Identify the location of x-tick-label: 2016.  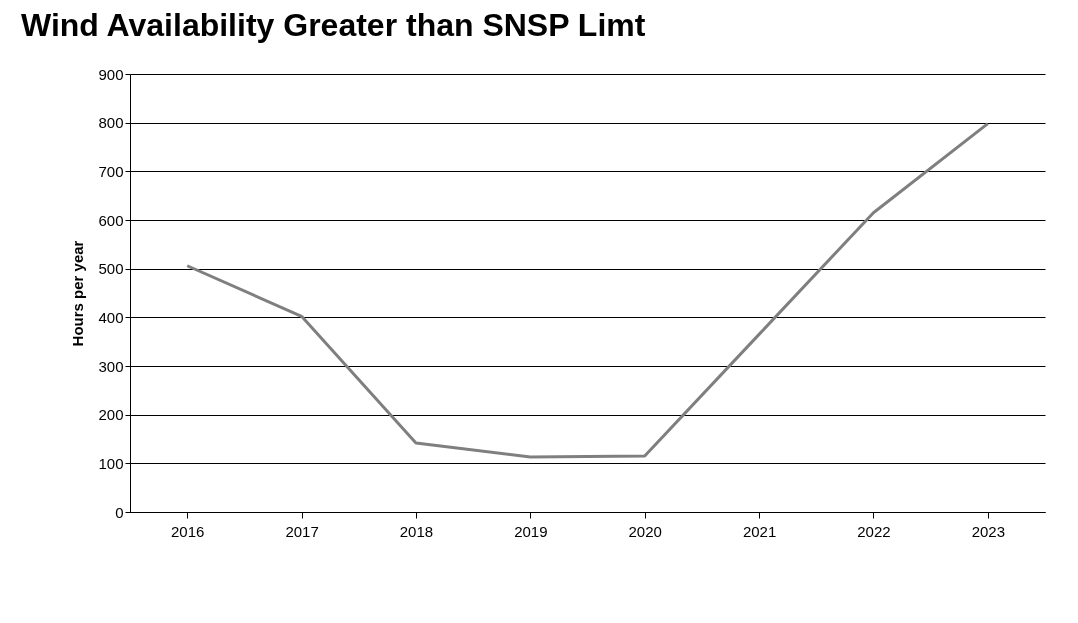
(188, 531).